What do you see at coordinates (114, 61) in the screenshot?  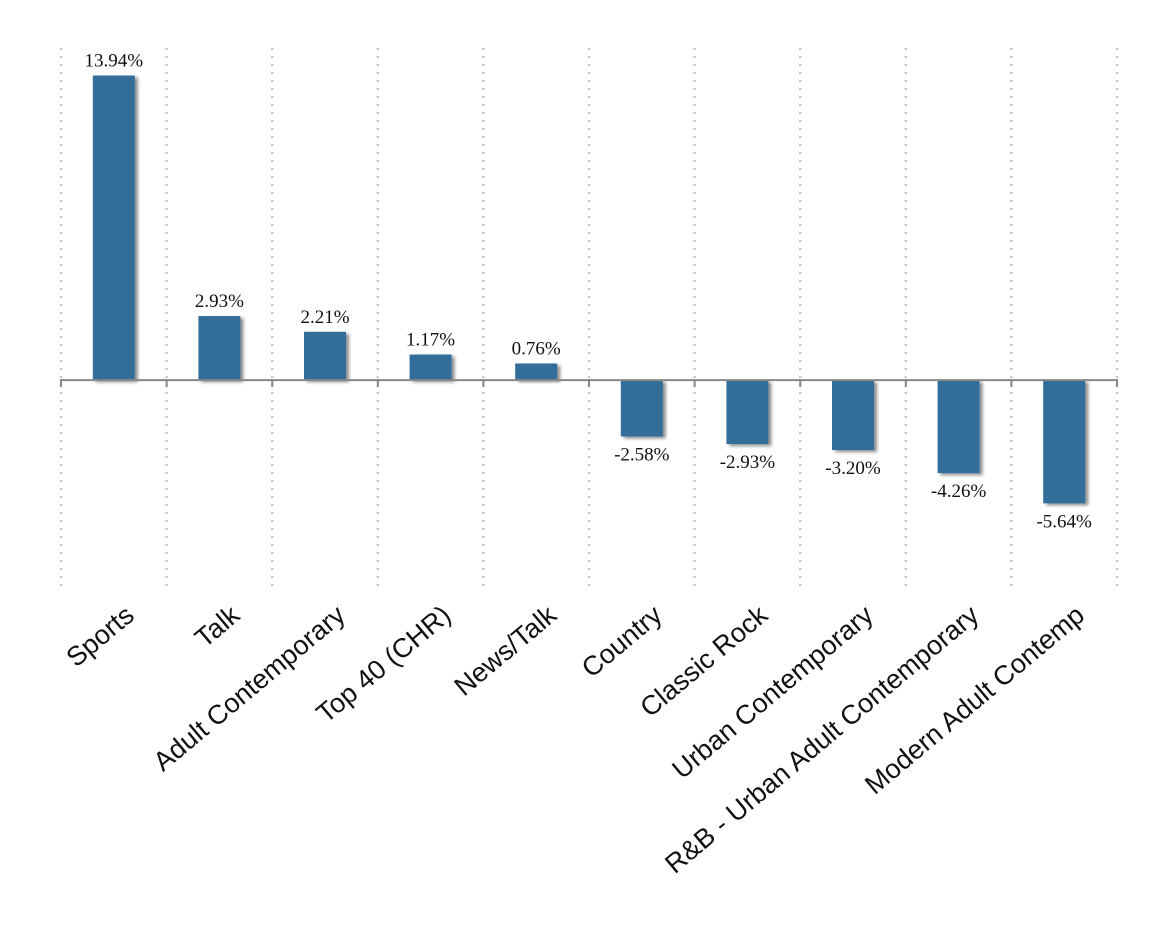 I see `data-label: 13.94%` at bounding box center [114, 61].